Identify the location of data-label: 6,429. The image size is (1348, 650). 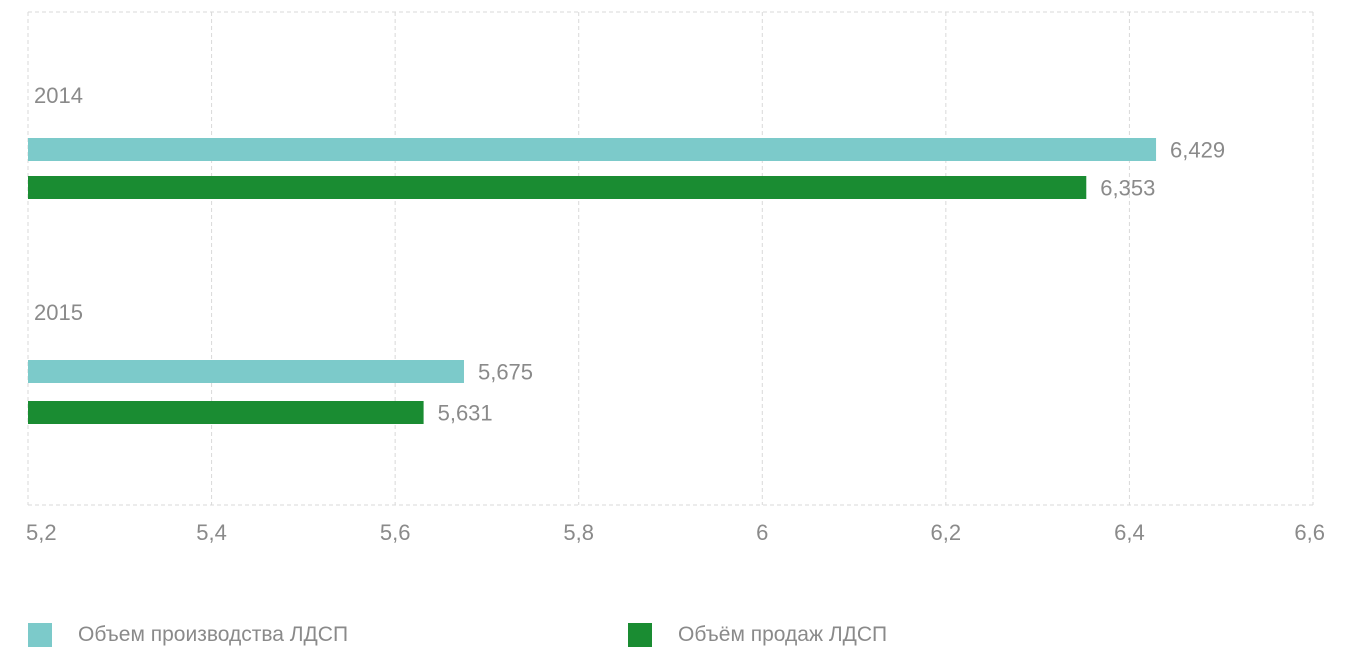
(1197, 150).